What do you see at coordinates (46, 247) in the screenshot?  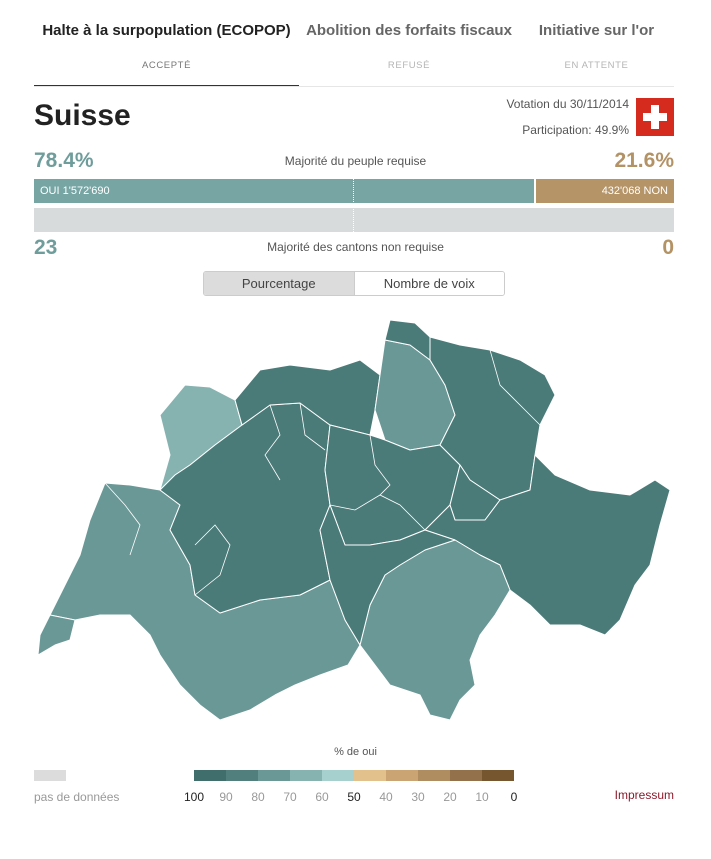 I see `cantons-yes-count: 23` at bounding box center [46, 247].